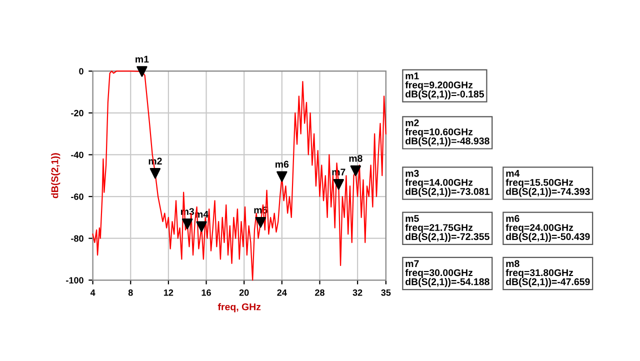 Image resolution: width=640 pixels, height=361 pixels. What do you see at coordinates (77, 155) in the screenshot?
I see `y-tick-label: -40` at bounding box center [77, 155].